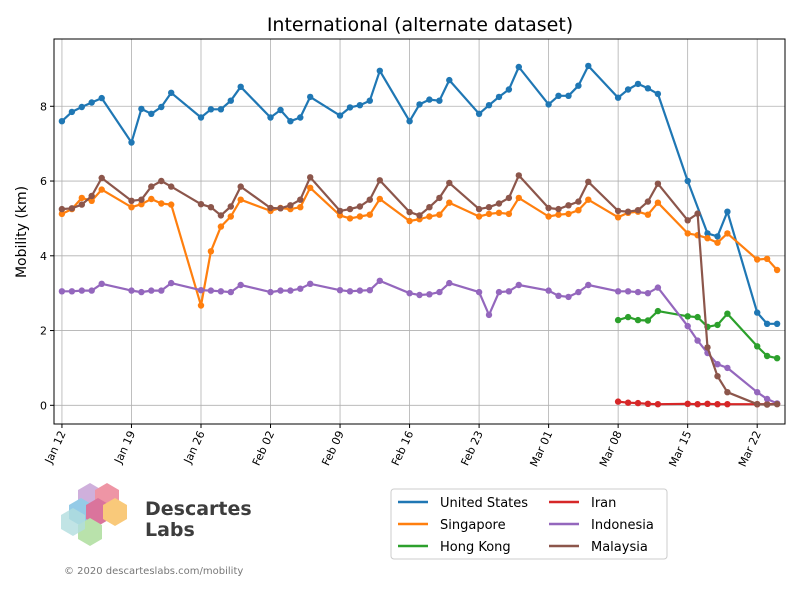 This screenshot has width=800, height=600. I want to click on y-tick-label: 8, so click(43, 106).